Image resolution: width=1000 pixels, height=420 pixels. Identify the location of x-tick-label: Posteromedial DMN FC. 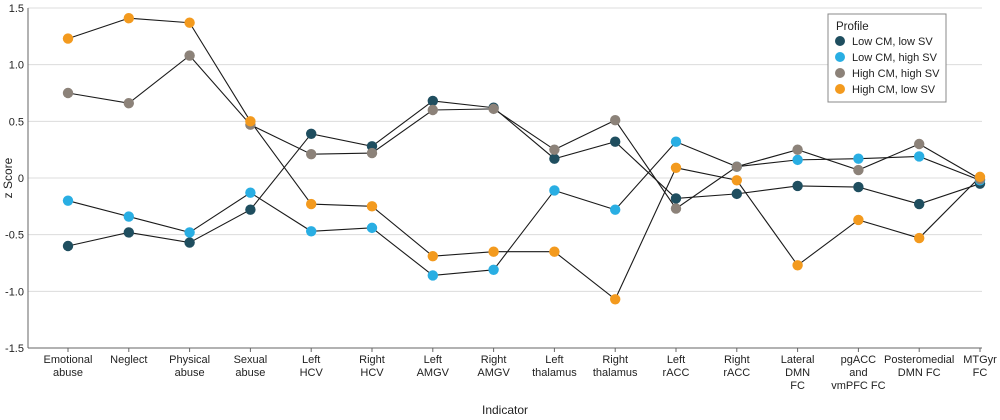
(919, 366).